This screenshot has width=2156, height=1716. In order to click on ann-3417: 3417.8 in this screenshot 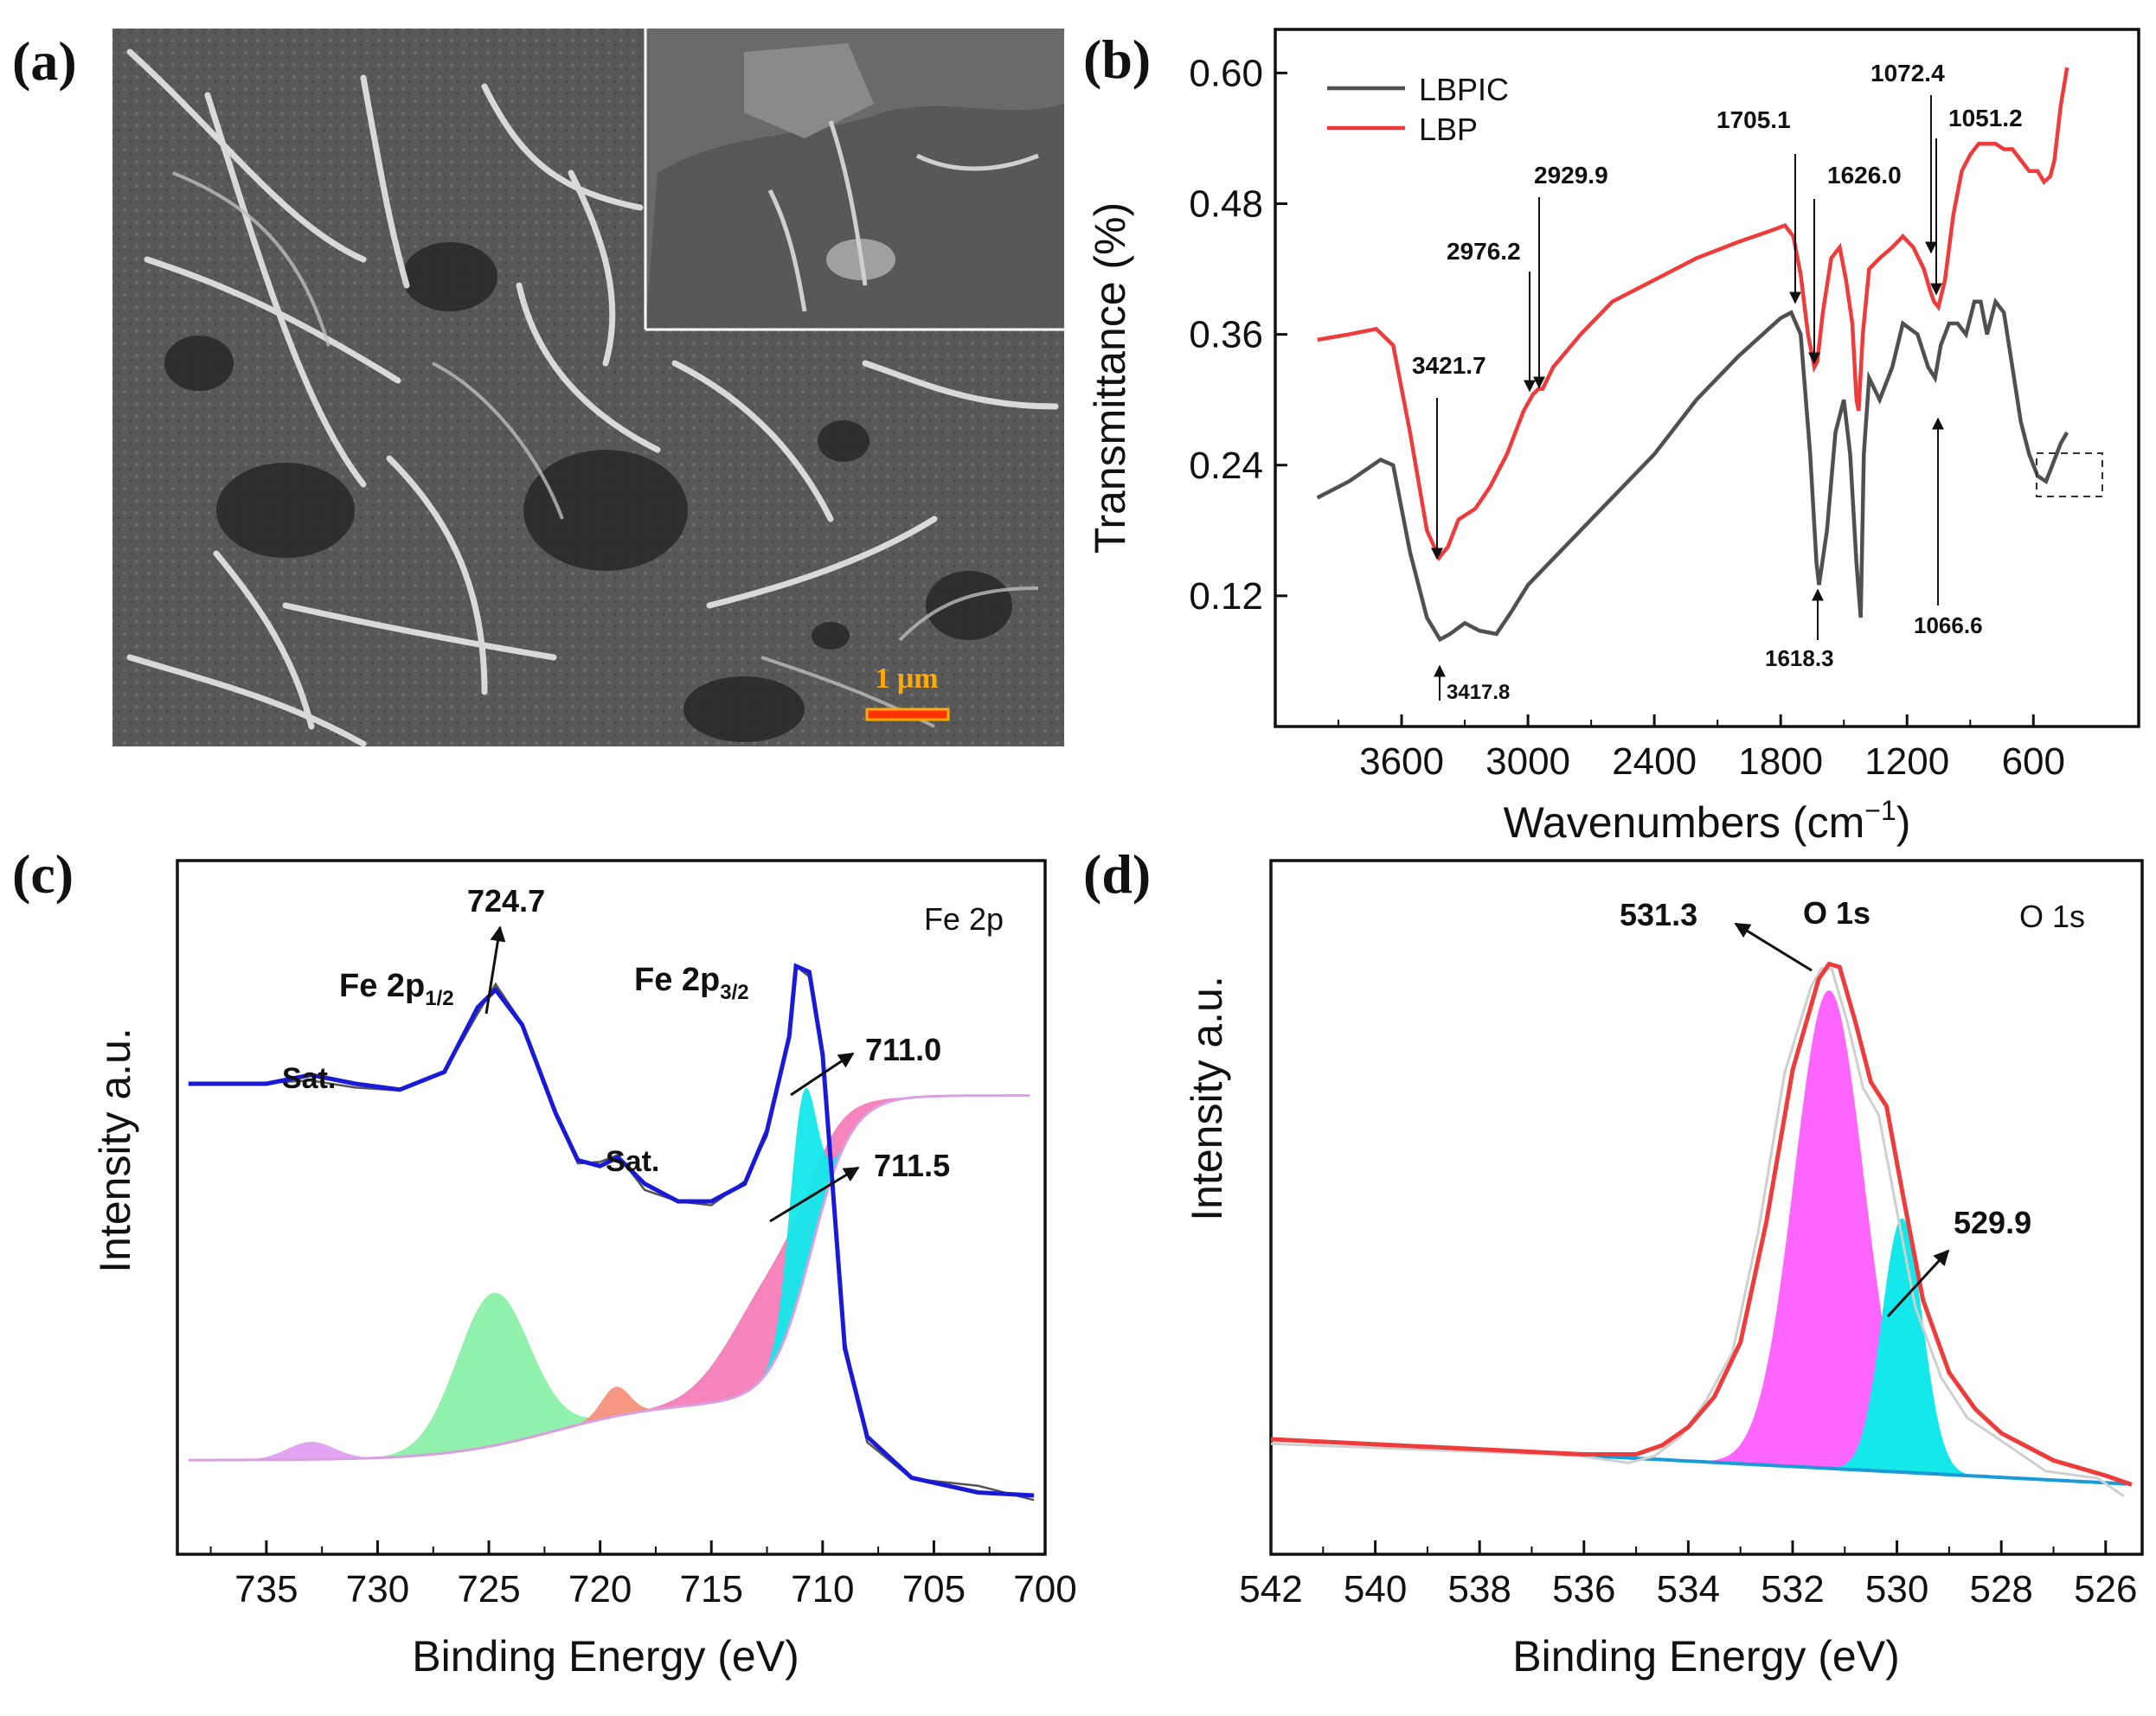, I will do `click(1479, 692)`.